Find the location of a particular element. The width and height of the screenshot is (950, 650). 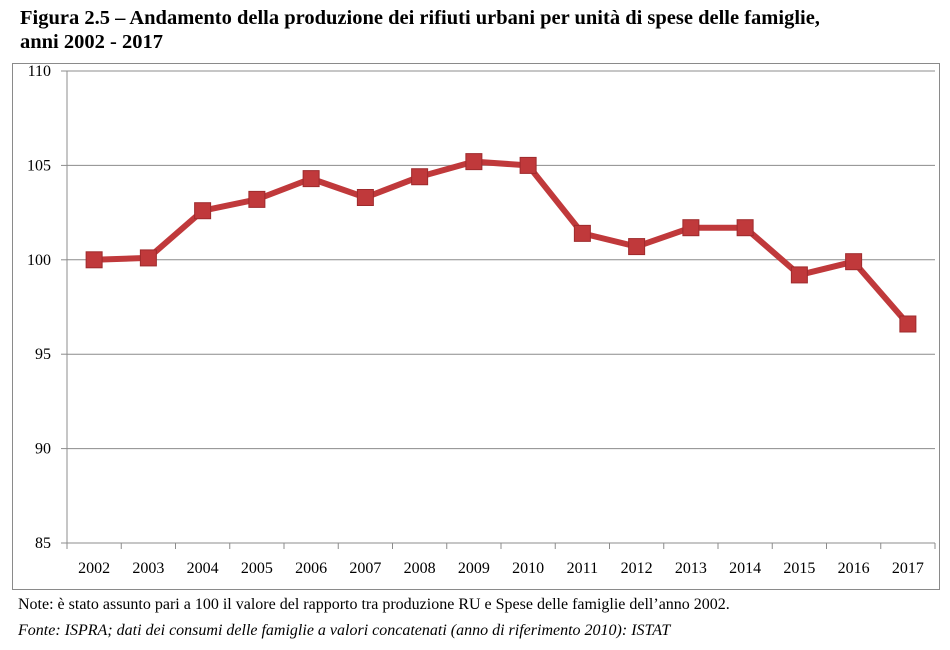

x-tick-label-2003: 2003 is located at coordinates (148, 568).